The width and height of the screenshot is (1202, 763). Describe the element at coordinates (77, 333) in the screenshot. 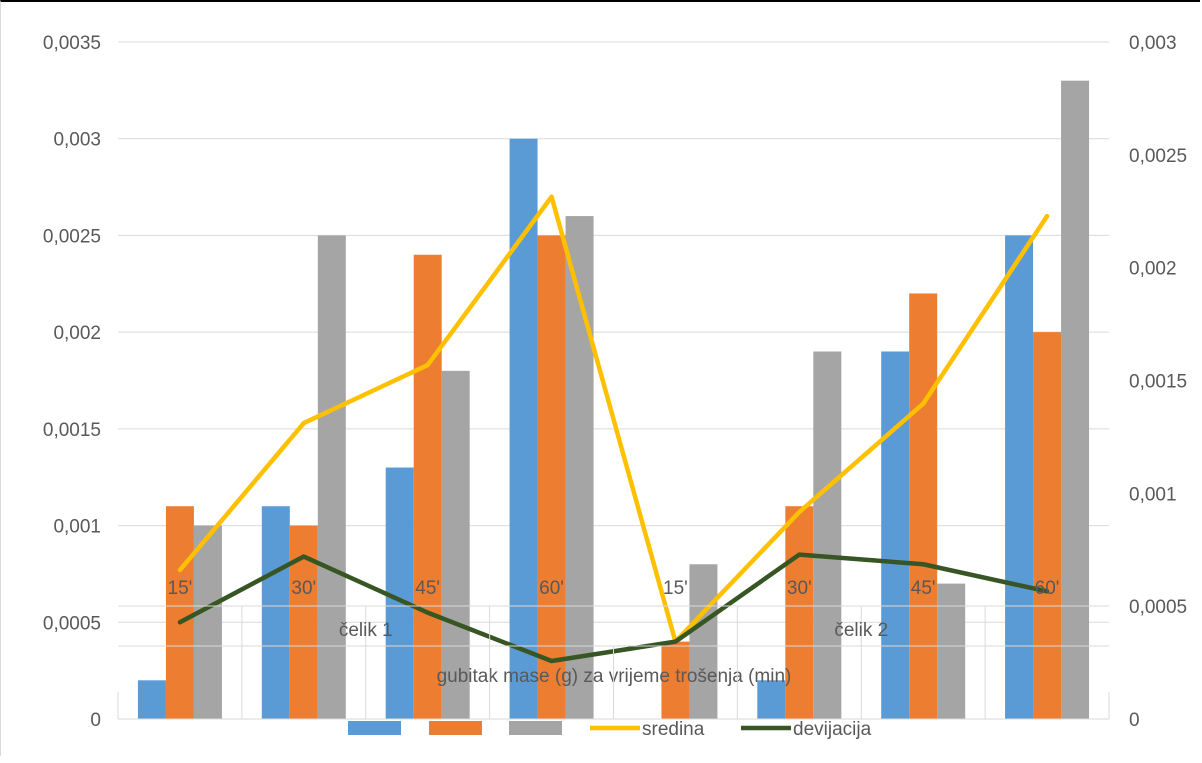

I see `left-y-tick-label: 0,002` at that location.